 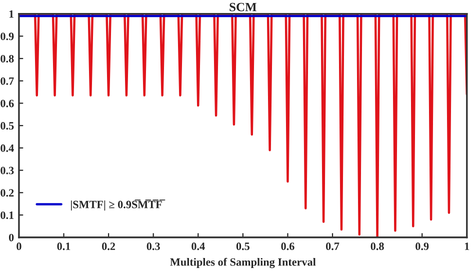 I want to click on y-tick-label: 0.9, so click(x=7, y=36).